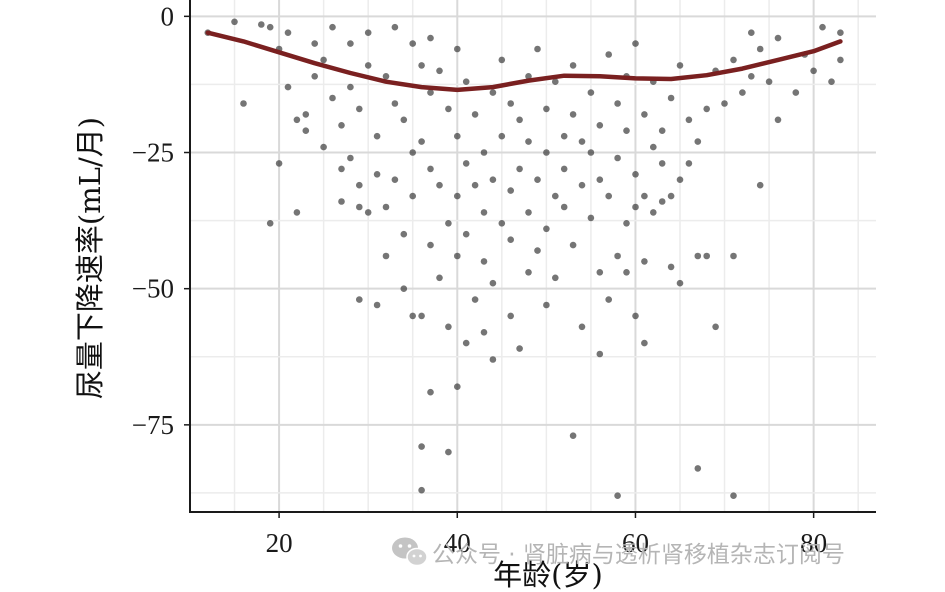 Image resolution: width=945 pixels, height=592 pixels. Describe the element at coordinates (548, 575) in the screenshot. I see `x-axis-title: 年龄(岁)` at that location.